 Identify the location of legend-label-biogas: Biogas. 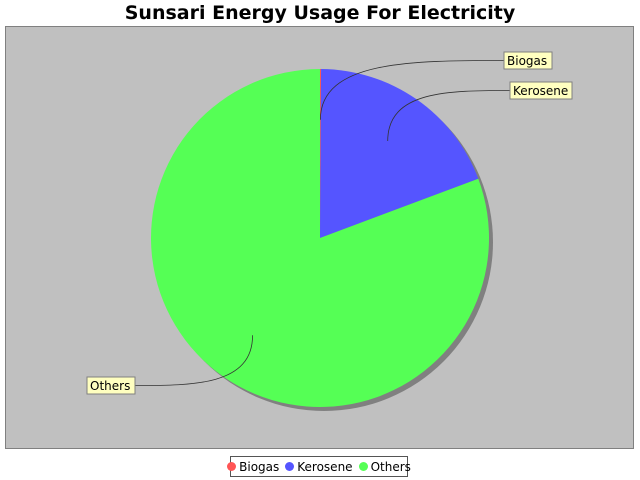
(259, 466).